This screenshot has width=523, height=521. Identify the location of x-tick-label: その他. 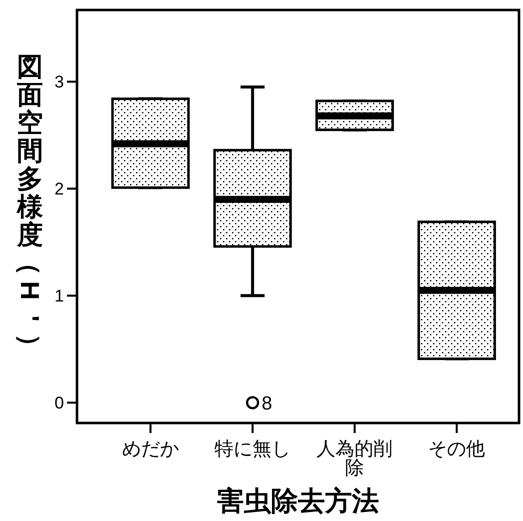
(457, 449).